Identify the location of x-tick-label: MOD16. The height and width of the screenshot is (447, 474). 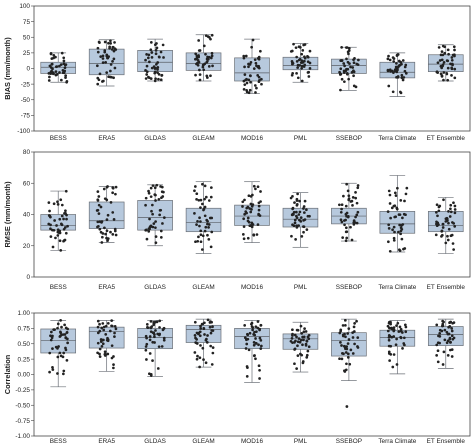
(252, 287).